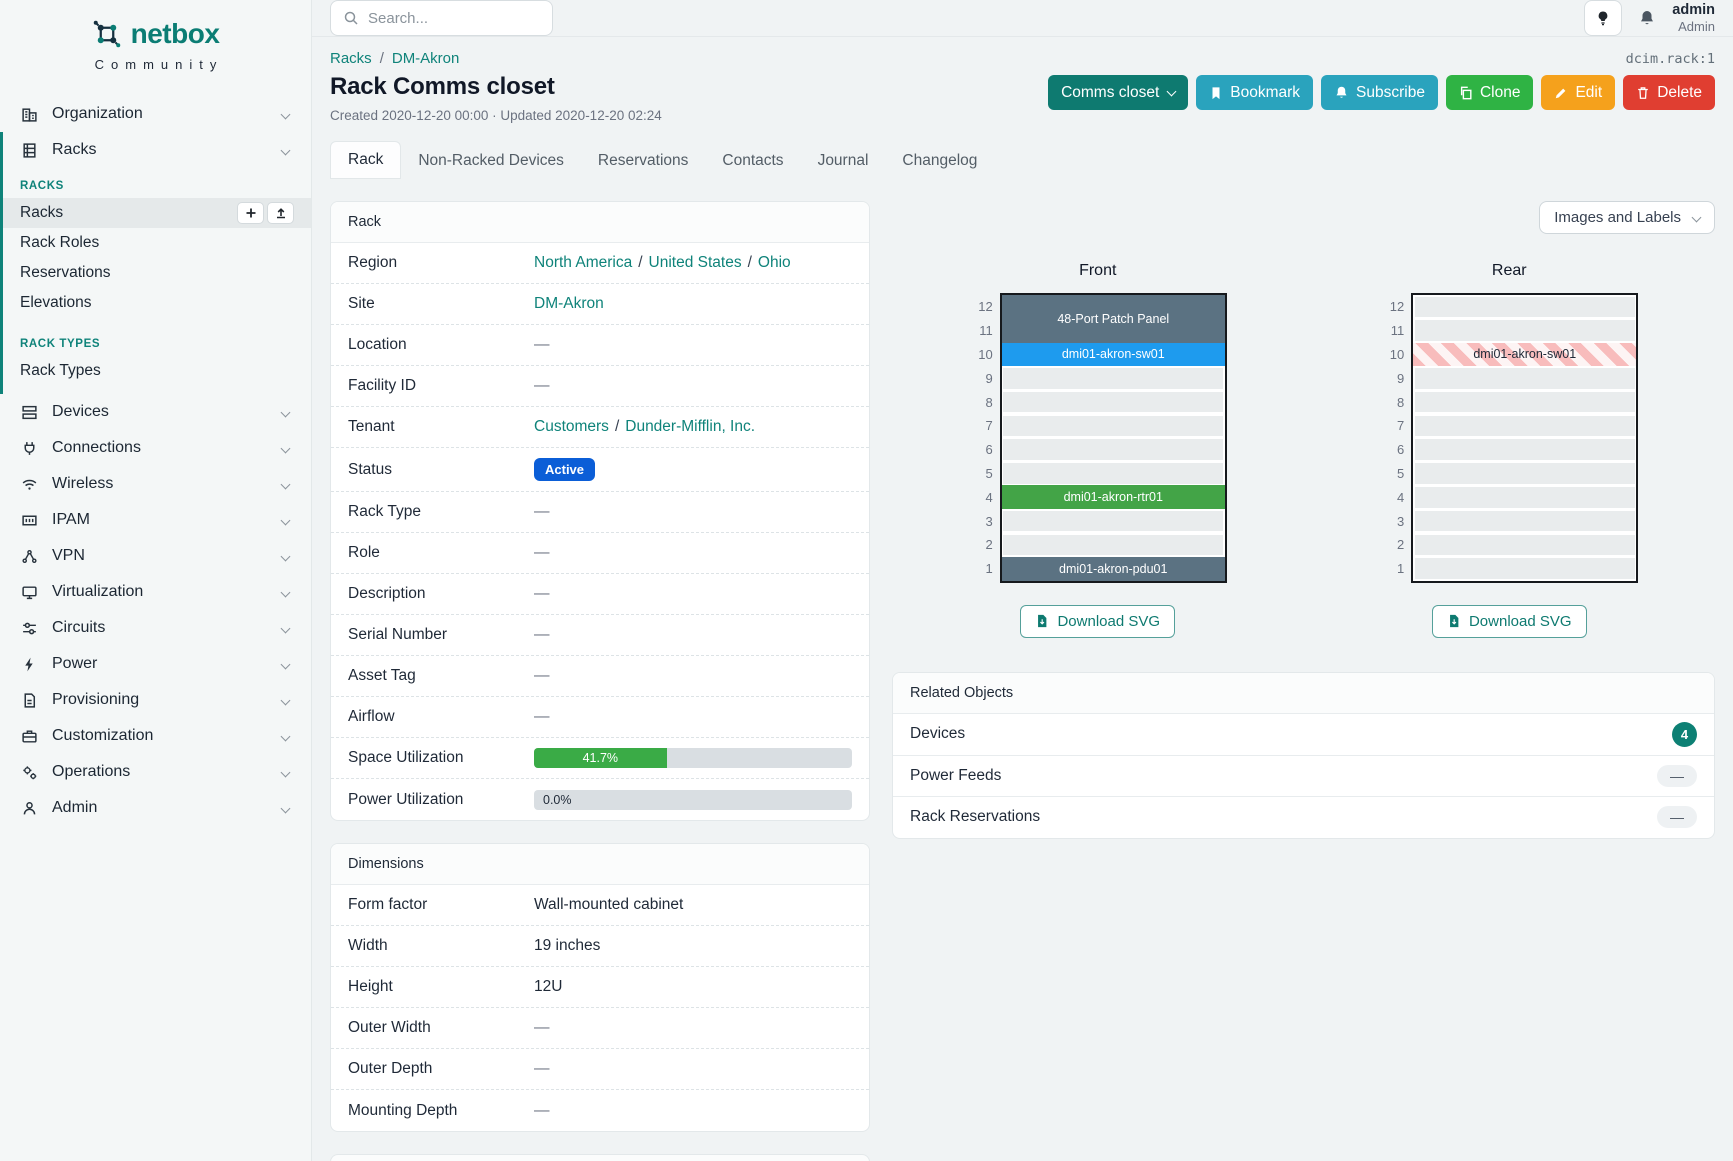  I want to click on tab-reservations: Reservations, so click(643, 160).